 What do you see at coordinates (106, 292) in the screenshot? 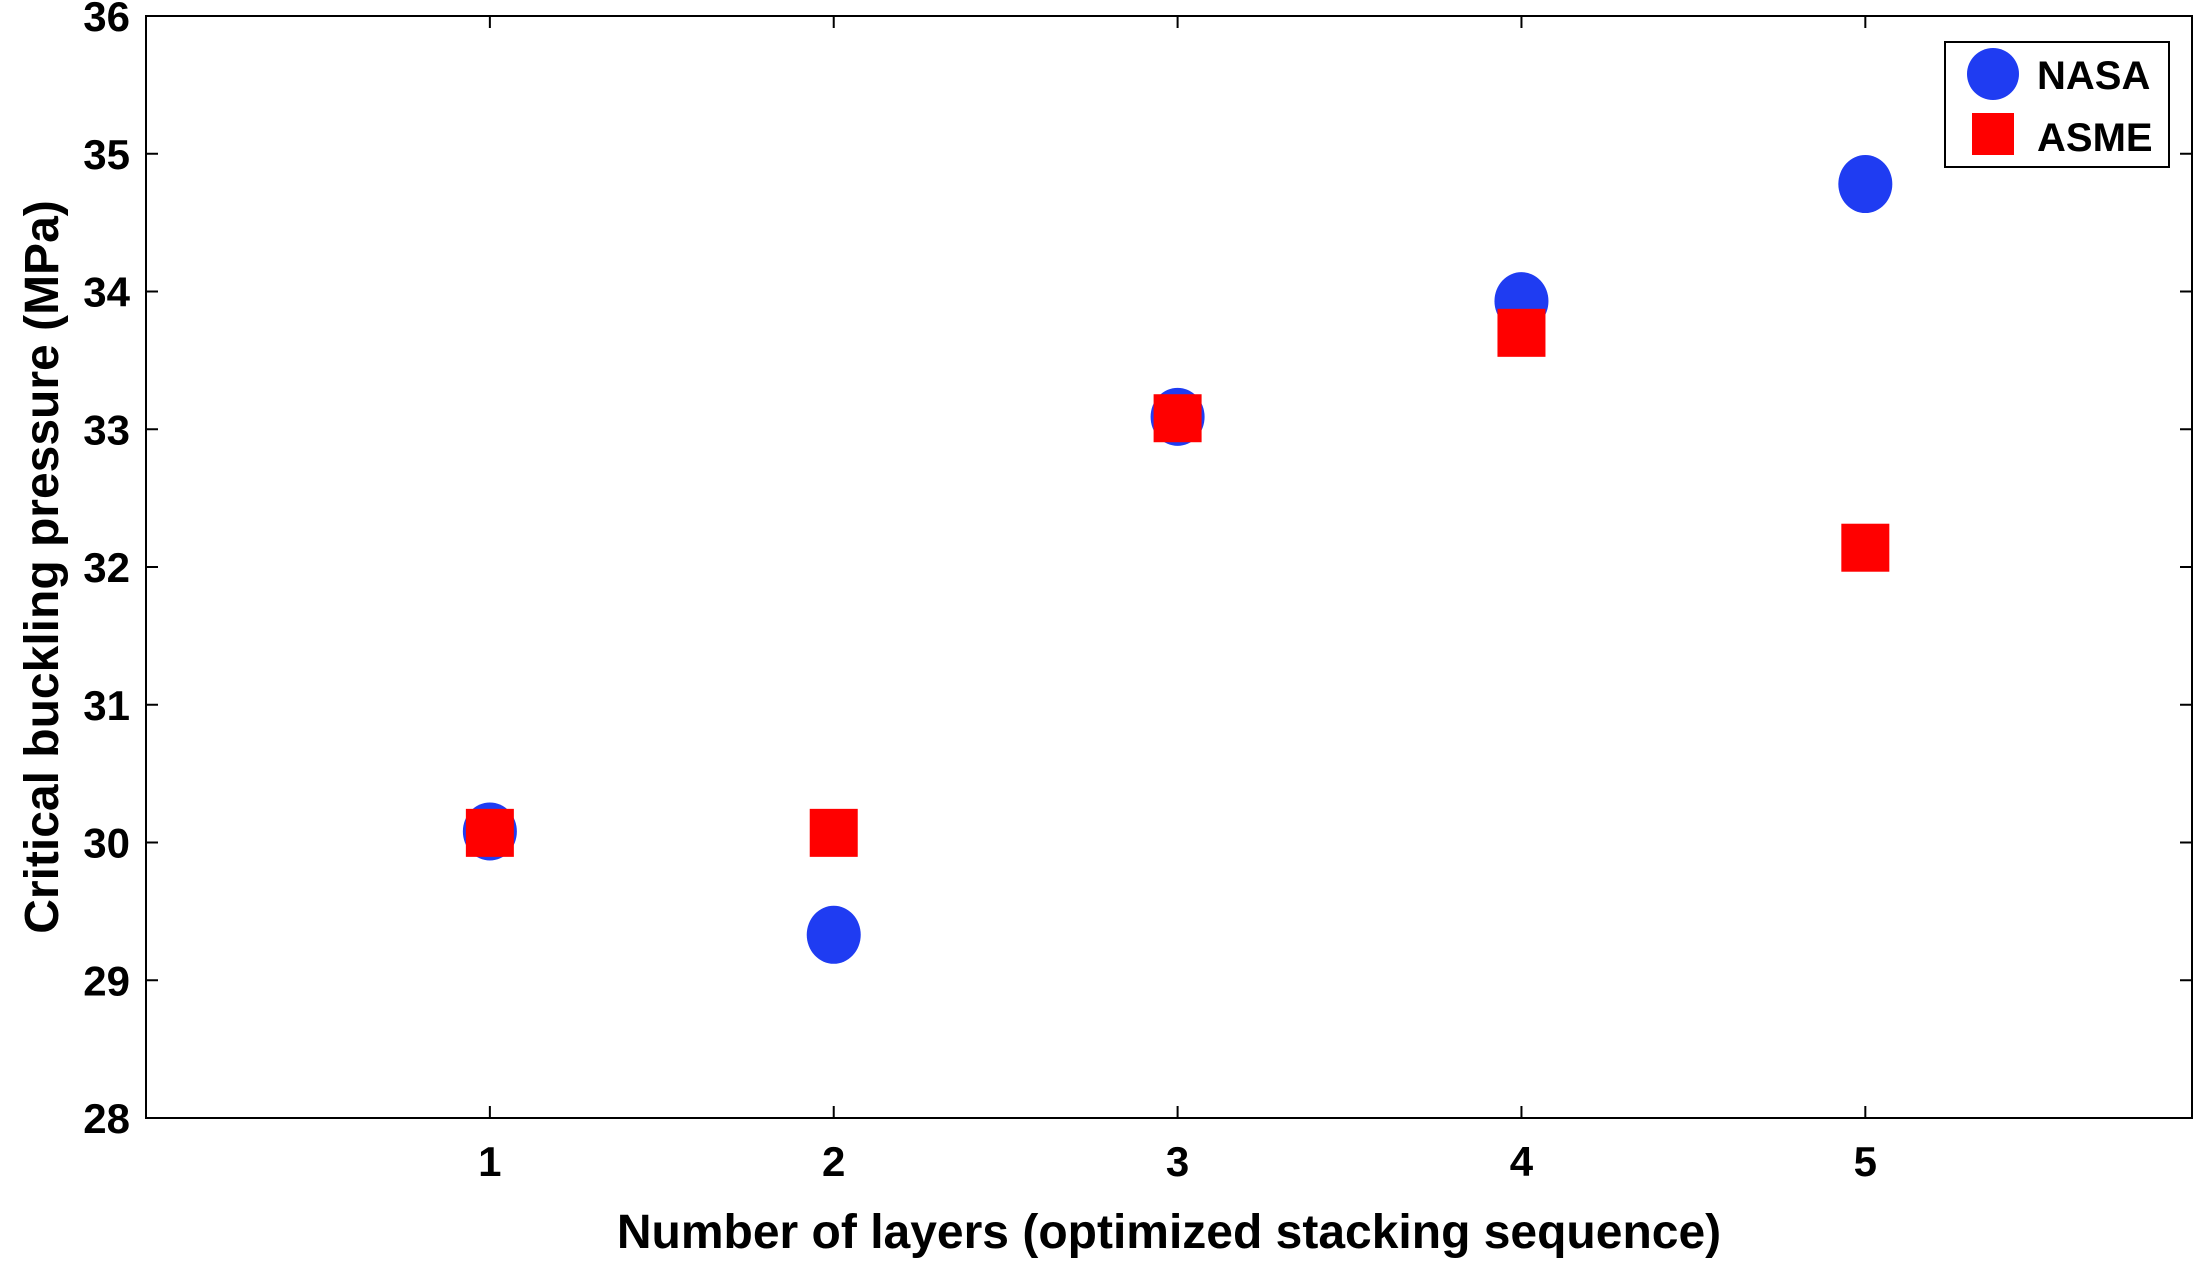
I see `y-tick-label: 34` at bounding box center [106, 292].